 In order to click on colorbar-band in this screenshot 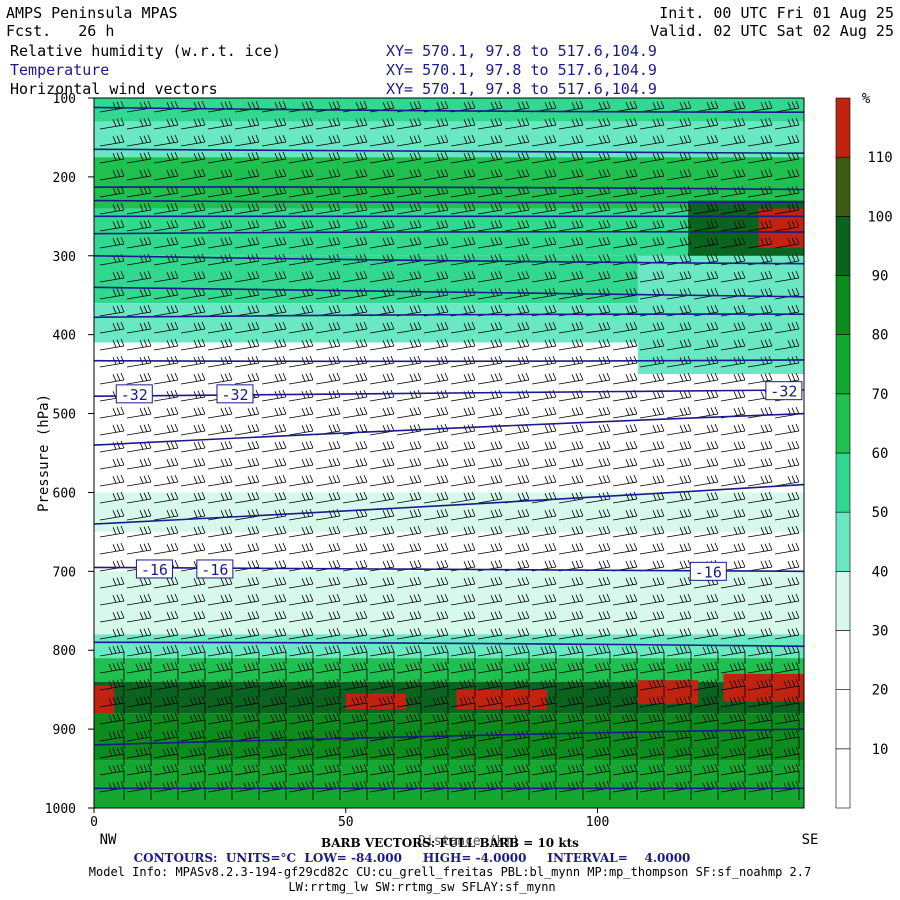, I will do `click(843, 423)`.